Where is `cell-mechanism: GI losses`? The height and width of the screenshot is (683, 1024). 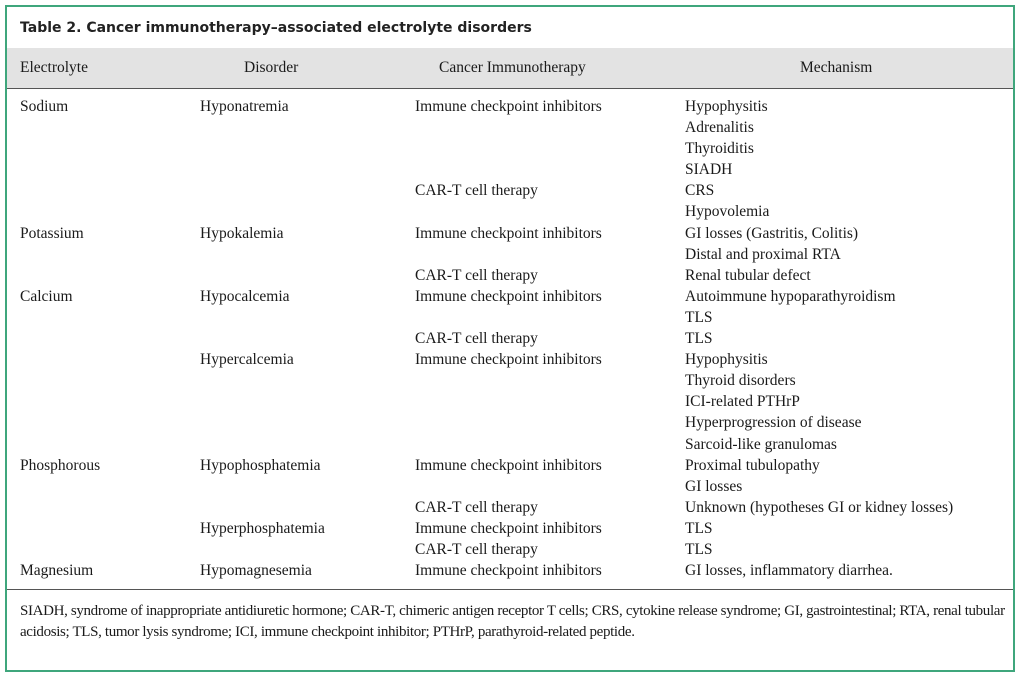 cell-mechanism: GI losses is located at coordinates (714, 486).